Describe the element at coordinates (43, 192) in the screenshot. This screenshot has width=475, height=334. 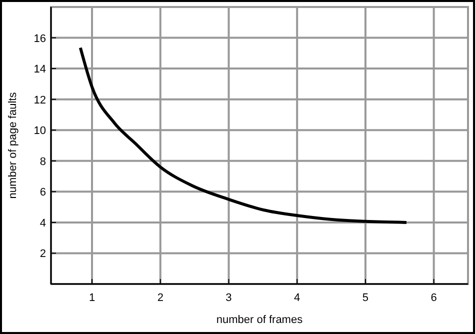
I see `y-tick-label: 6` at that location.